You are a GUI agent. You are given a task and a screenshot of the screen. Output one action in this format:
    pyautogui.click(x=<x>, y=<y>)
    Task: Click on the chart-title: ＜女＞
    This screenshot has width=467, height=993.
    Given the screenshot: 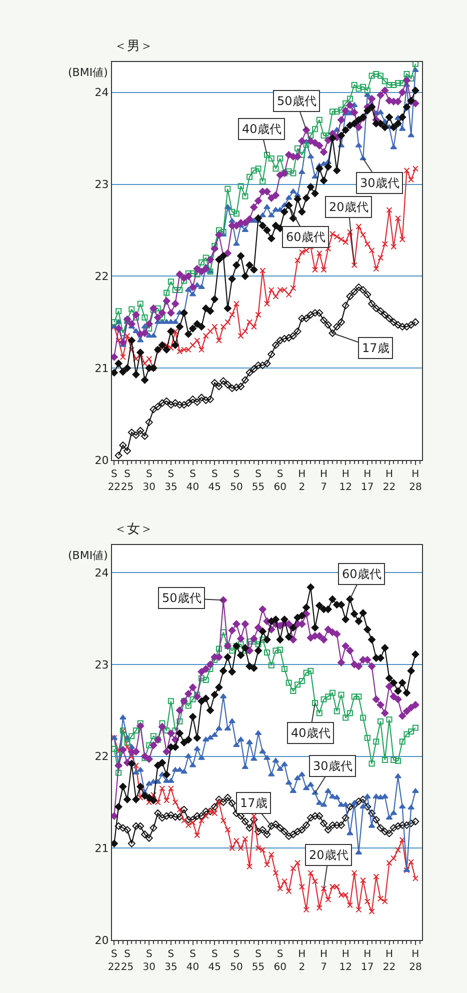 What is the action you would take?
    pyautogui.click(x=133, y=529)
    